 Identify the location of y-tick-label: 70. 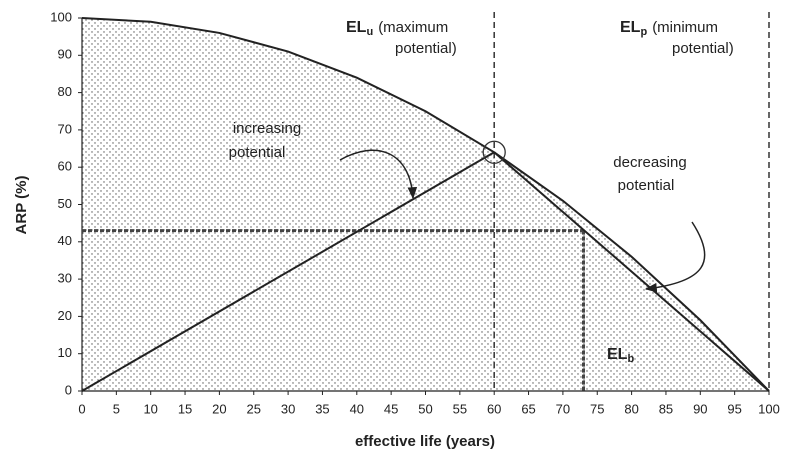
(65, 128).